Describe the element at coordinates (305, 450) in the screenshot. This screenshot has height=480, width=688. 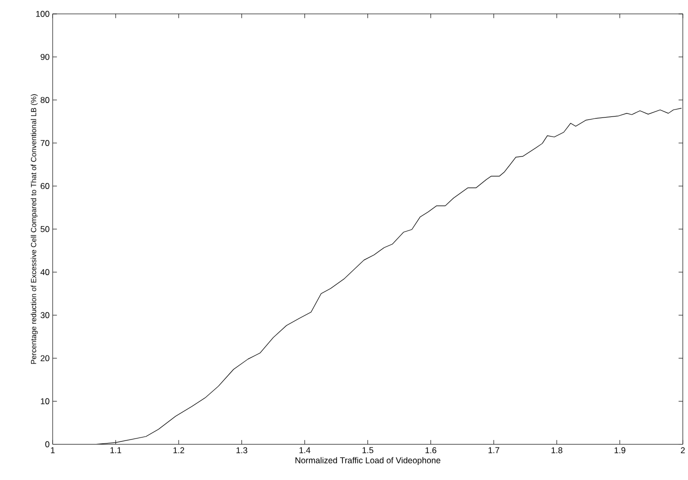
I see `x-tick-label: 1.4` at that location.